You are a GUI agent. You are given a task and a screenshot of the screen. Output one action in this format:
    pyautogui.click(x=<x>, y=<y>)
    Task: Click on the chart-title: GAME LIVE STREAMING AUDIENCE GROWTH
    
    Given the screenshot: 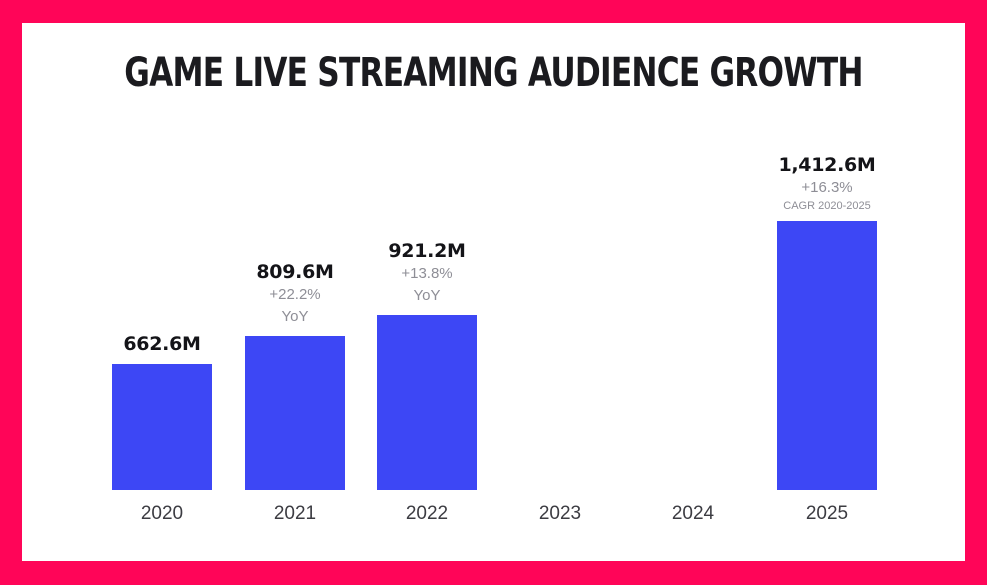 What is the action you would take?
    pyautogui.click(x=493, y=73)
    